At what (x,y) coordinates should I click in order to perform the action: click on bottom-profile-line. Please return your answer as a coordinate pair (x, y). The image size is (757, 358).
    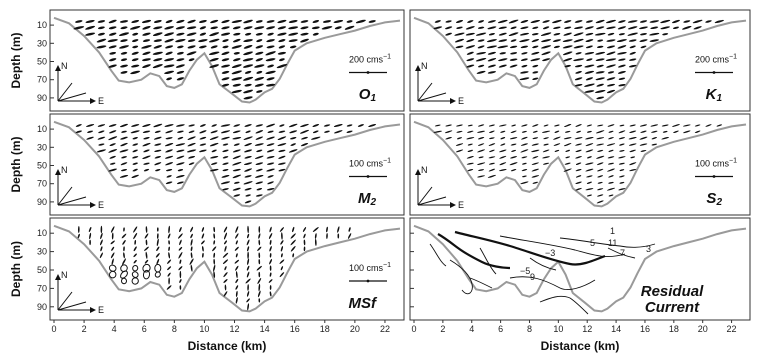
    Looking at the image, I should click on (580, 60).